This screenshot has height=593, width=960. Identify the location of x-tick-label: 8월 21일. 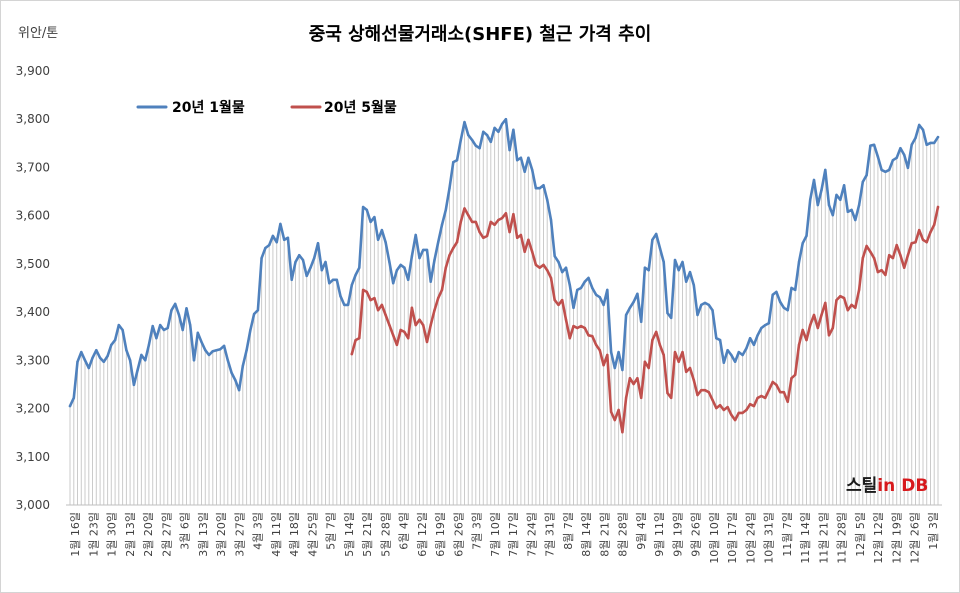
(604, 534).